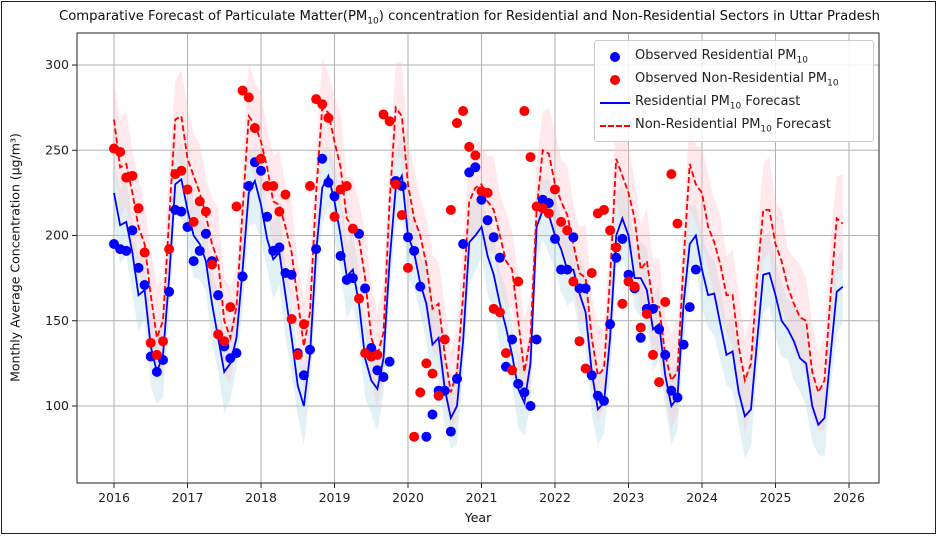  What do you see at coordinates (57, 405) in the screenshot?
I see `y-tick-label: 100` at bounding box center [57, 405].